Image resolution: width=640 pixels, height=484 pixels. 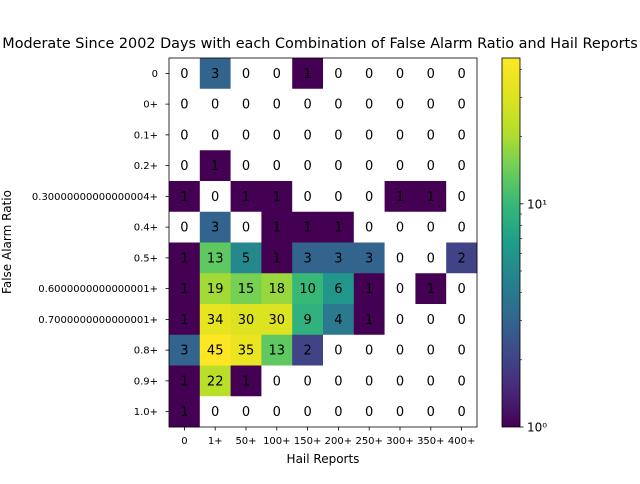 I want to click on x-axis-ticks: 0 1+ 50+ 100+ 150+ 200+ 250+ 300+ 350+ 400+, so click(x=328, y=437).